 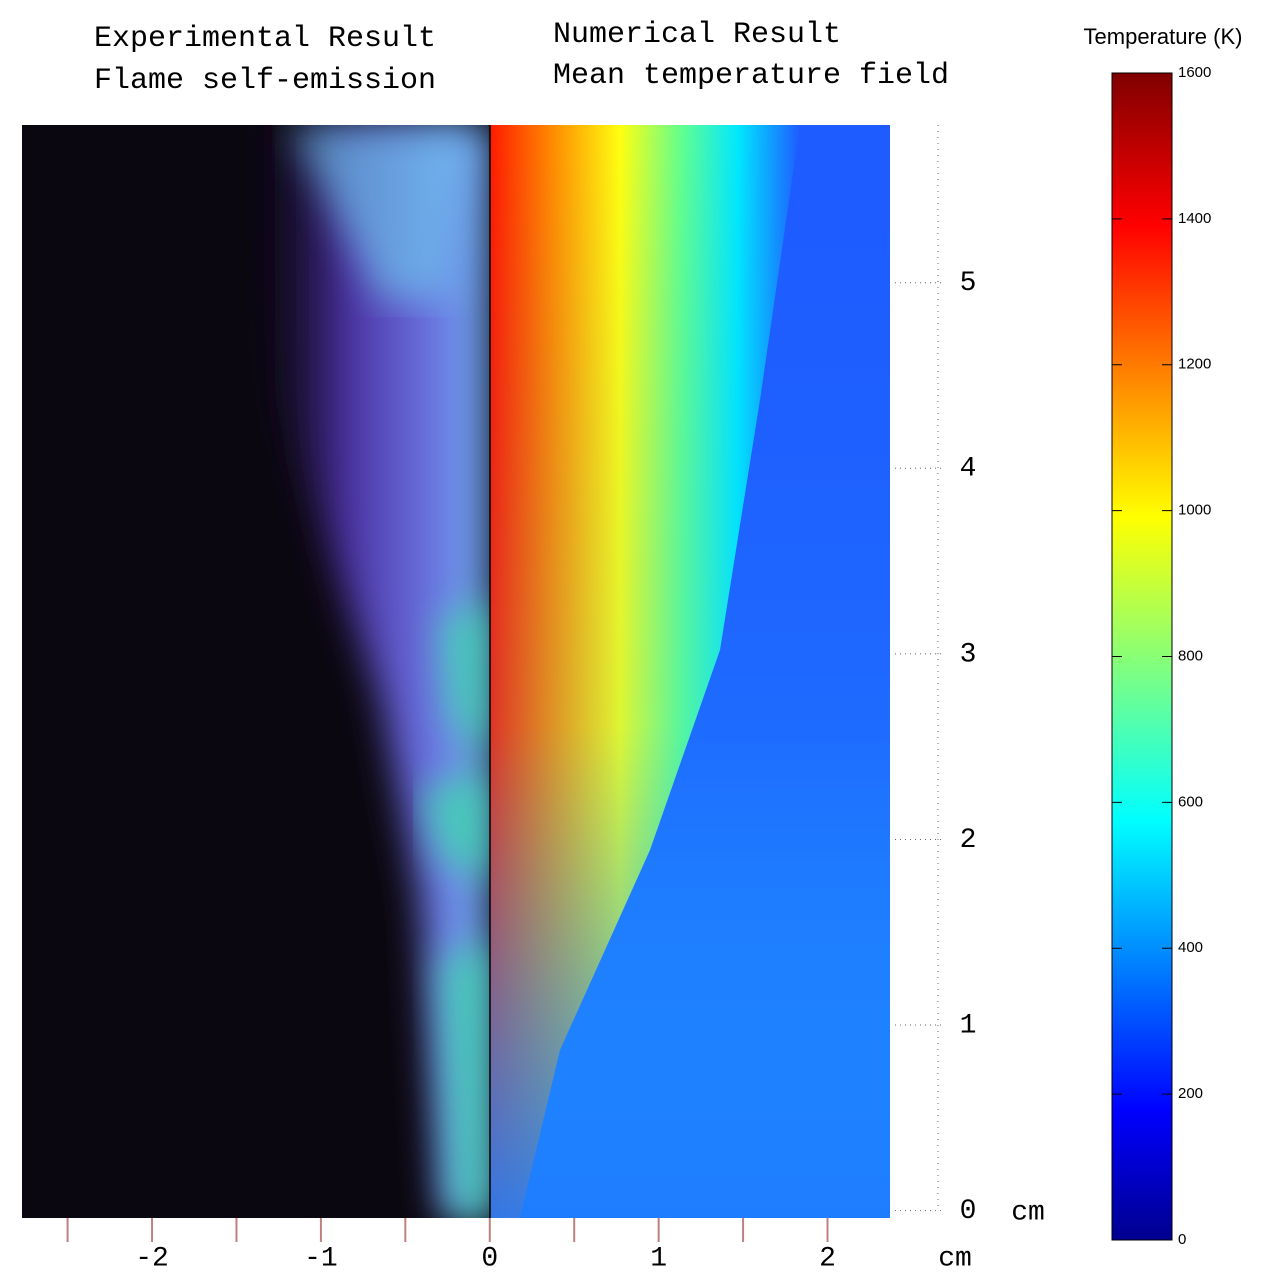 What do you see at coordinates (1194, 364) in the screenshot?
I see `colorbar-tick-label: 1200` at bounding box center [1194, 364].